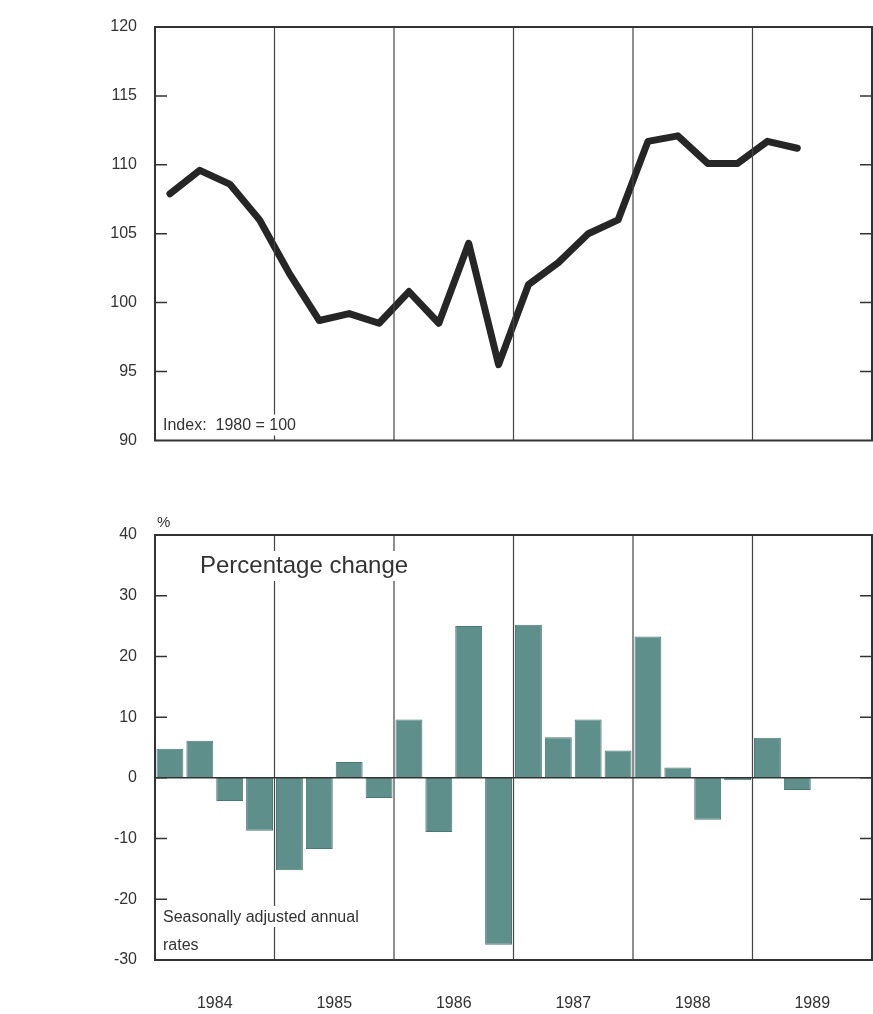 The width and height of the screenshot is (873, 1014). Describe the element at coordinates (124, 302) in the screenshot. I see `y-tick-label: 100` at that location.